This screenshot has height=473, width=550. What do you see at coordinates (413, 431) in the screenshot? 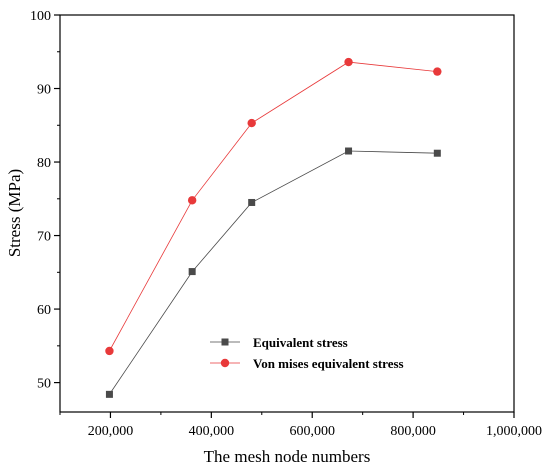
I see `x-tick-label: 800,000` at bounding box center [413, 431].